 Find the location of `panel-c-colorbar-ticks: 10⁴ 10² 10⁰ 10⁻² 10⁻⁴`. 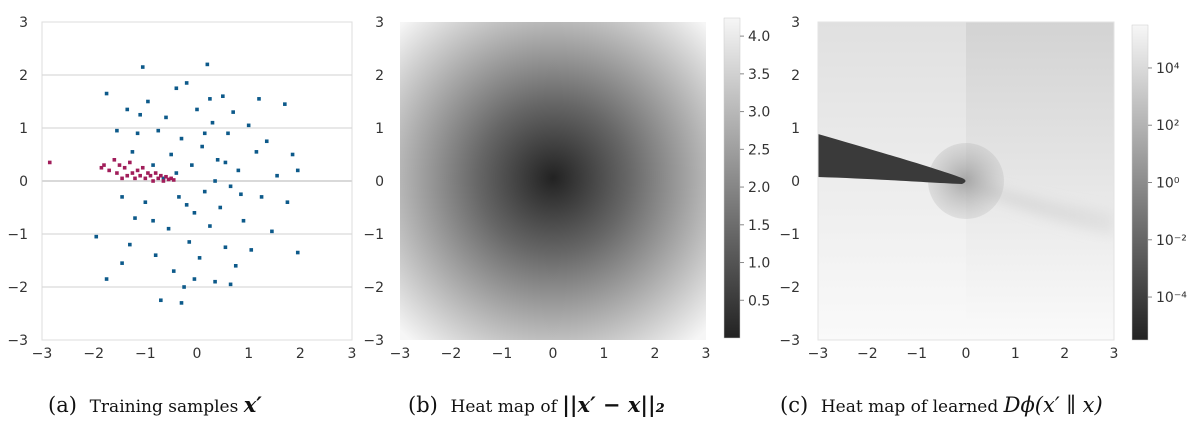

panel-c-colorbar-ticks: 10⁴ 10² 10⁰ 10⁻² 10⁻⁴ is located at coordinates (1167, 183).